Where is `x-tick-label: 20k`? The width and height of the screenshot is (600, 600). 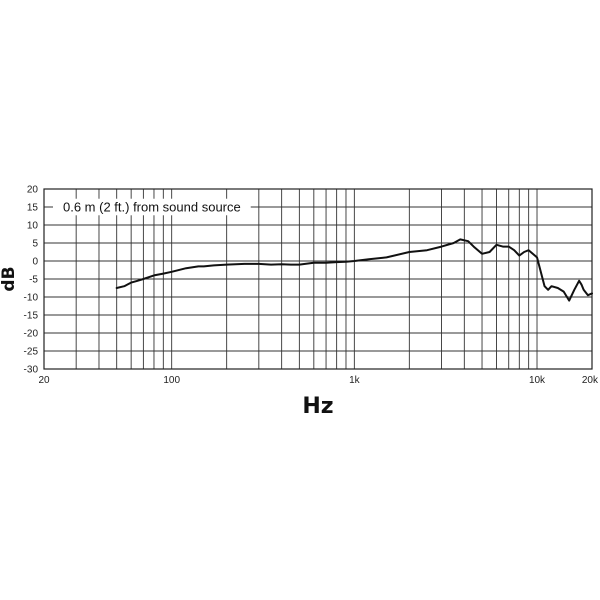 x-tick-label: 20k is located at coordinates (590, 380).